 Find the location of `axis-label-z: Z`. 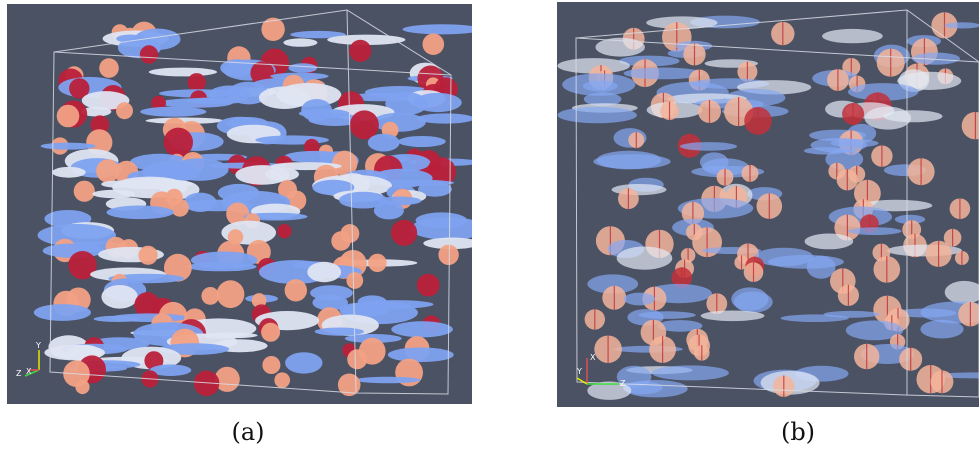

axis-label-z: Z is located at coordinates (19, 373).